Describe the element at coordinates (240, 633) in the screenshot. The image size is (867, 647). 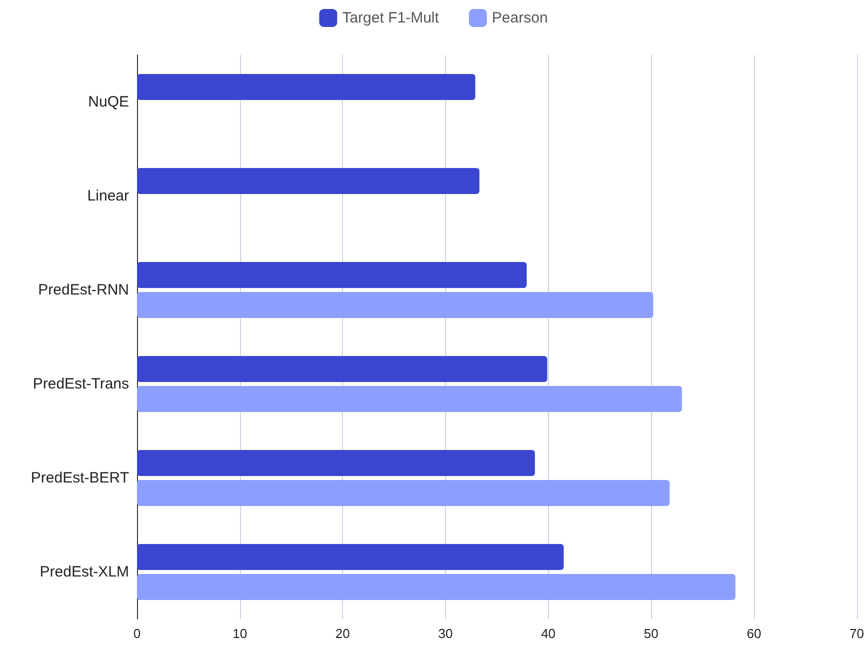
I see `x-tick-label: 10` at that location.